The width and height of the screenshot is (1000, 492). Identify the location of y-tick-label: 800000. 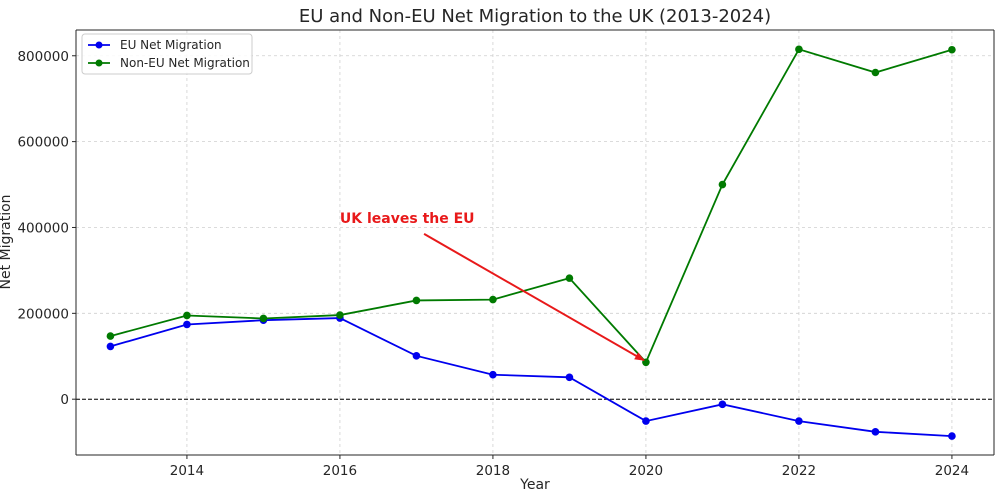
(43, 57).